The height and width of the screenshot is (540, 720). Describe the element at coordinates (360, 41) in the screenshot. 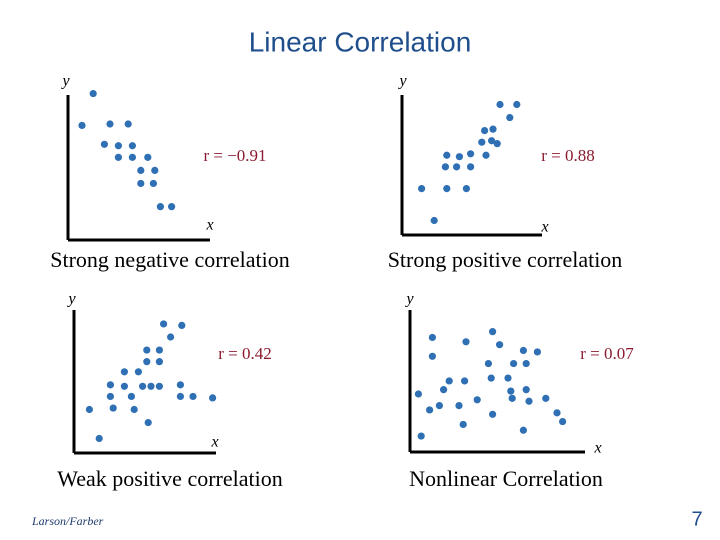

I see `slide-title: Linear Correlation` at that location.